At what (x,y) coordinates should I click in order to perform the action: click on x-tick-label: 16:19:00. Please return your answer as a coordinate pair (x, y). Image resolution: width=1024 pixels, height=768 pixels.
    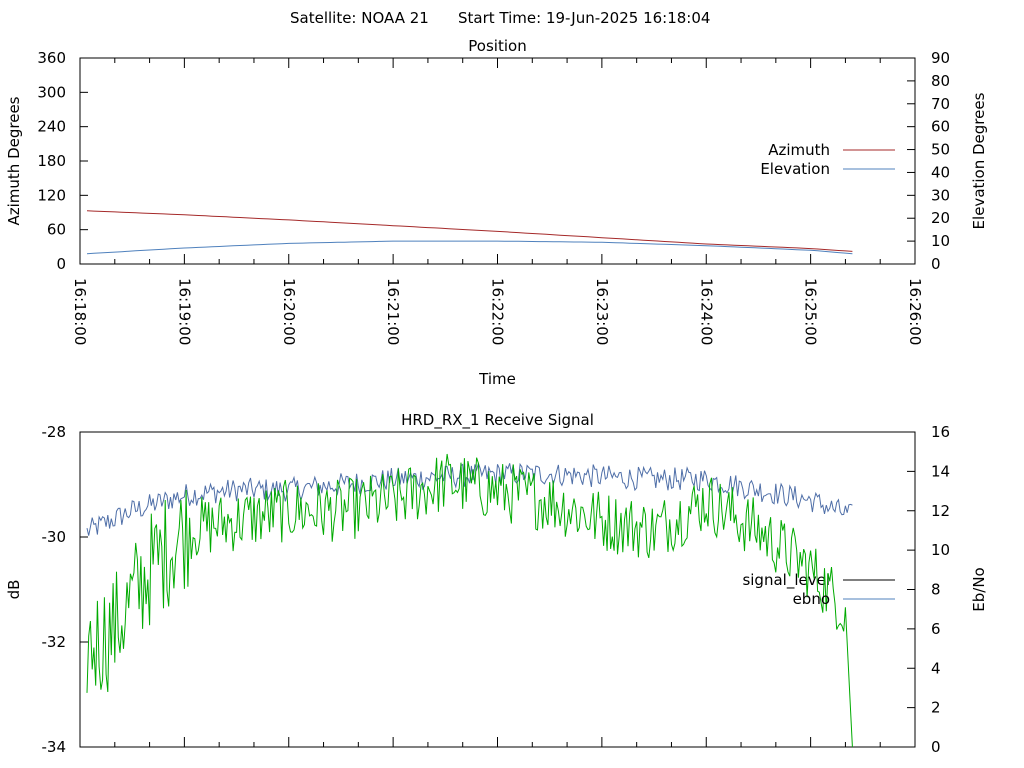
    Looking at the image, I should click on (184, 311).